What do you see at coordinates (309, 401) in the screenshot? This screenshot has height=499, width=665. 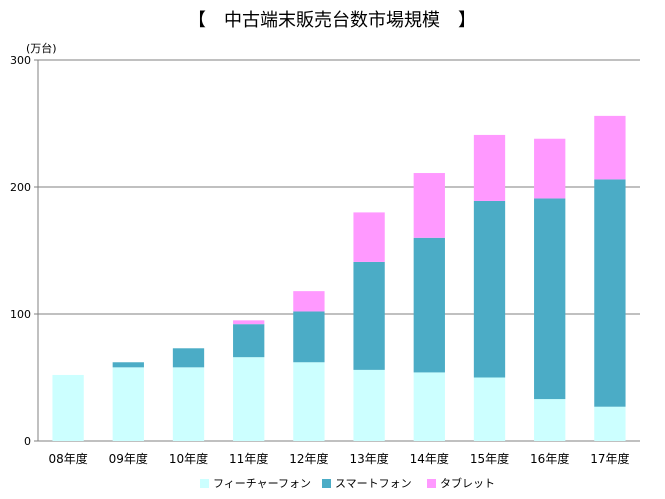 I see `bar-12年度-フィーチャーフォン` at bounding box center [309, 401].